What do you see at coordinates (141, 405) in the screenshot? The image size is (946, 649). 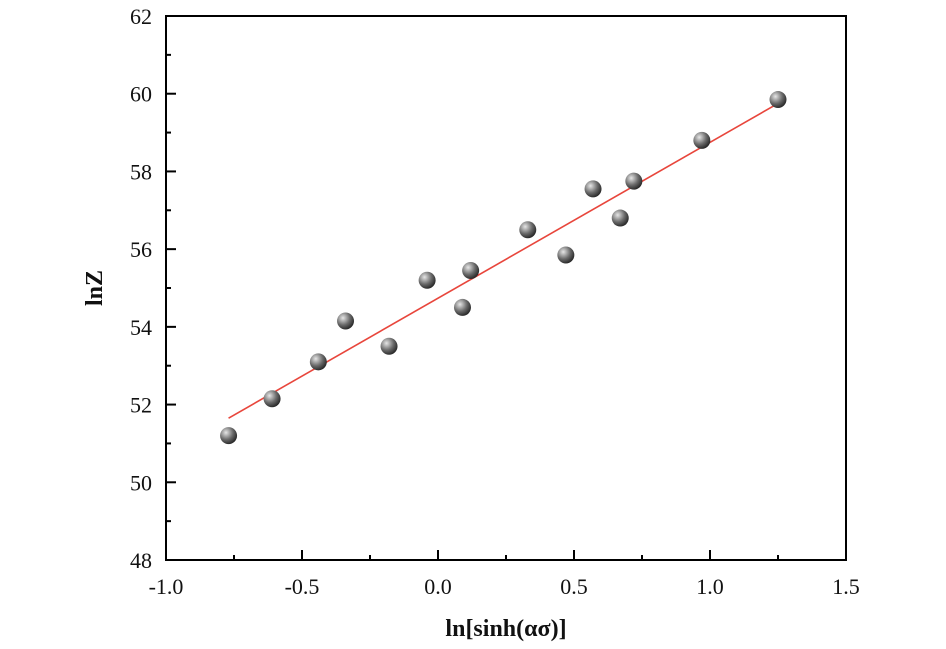 I see `y-tick-label: 52` at bounding box center [141, 405].